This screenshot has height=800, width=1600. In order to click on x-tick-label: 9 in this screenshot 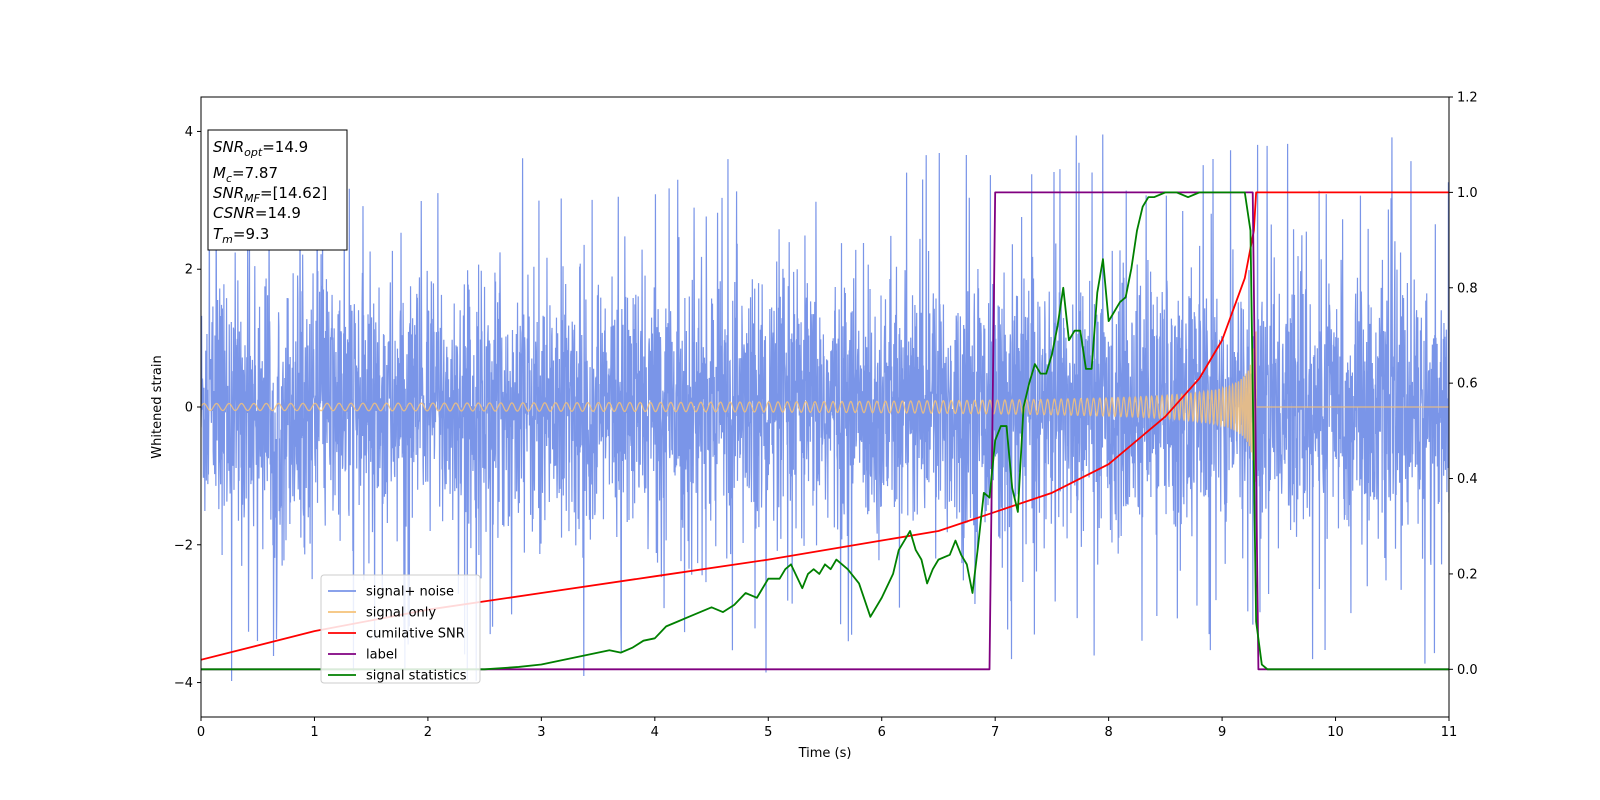, I will do `click(1222, 732)`.